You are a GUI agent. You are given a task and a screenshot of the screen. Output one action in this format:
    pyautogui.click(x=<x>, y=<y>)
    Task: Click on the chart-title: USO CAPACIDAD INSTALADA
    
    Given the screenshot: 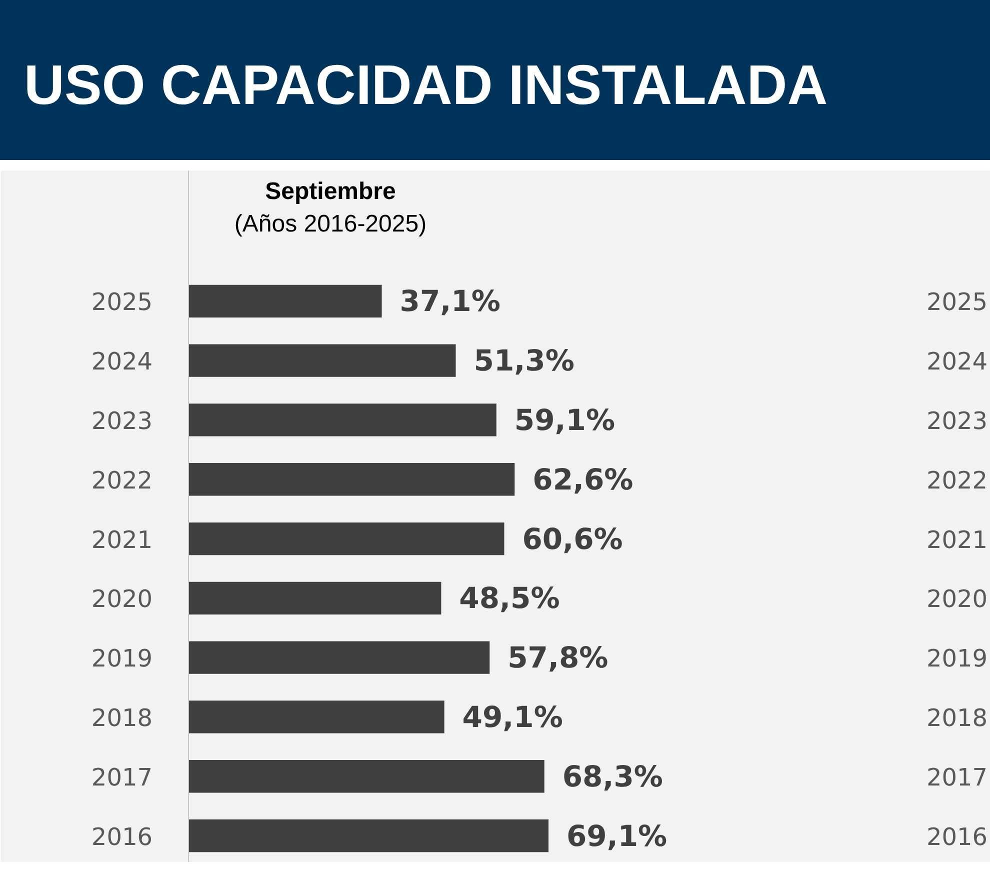 What is the action you would take?
    pyautogui.click(x=426, y=85)
    